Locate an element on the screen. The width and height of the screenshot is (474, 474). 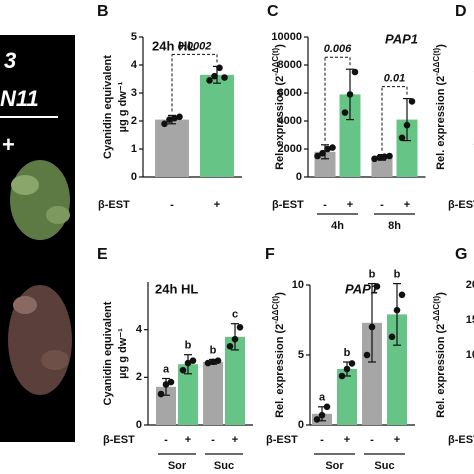
y-tick-label: 5 is located at coordinates (301, 355).